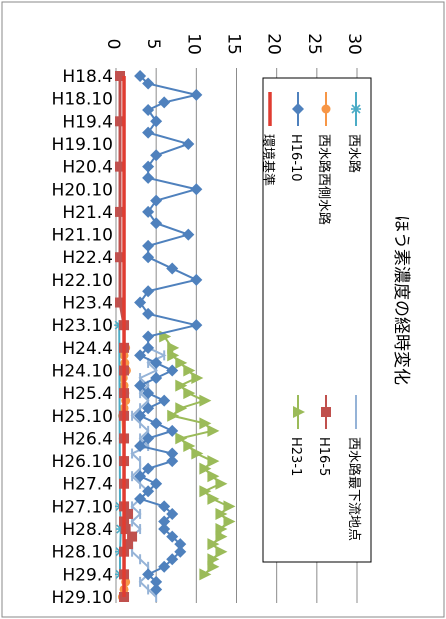 Image resolution: width=446 pixels, height=619 pixels. What do you see at coordinates (296, 435) in the screenshot?
I see `legend-item: H23-1` at bounding box center [296, 435].